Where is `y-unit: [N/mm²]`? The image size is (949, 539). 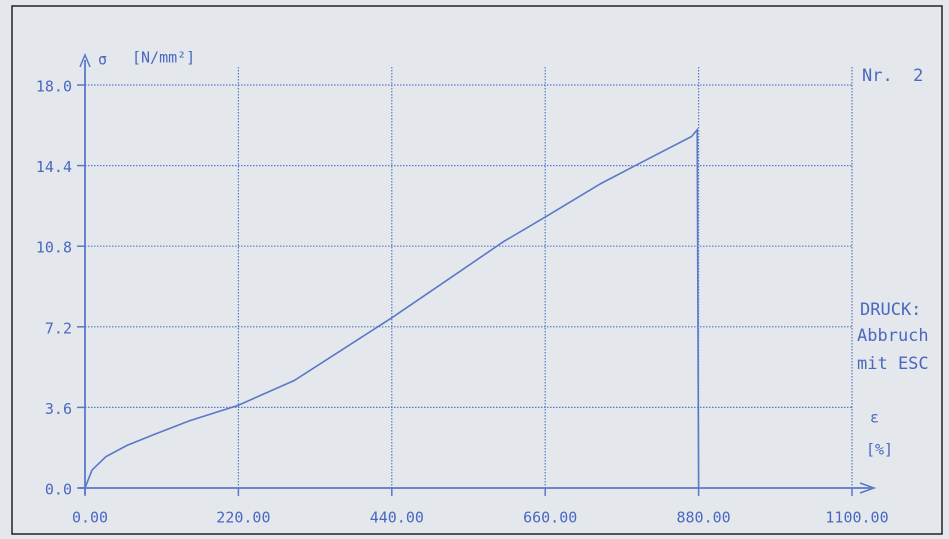 y-unit: [N/mm²] is located at coordinates (163, 58).